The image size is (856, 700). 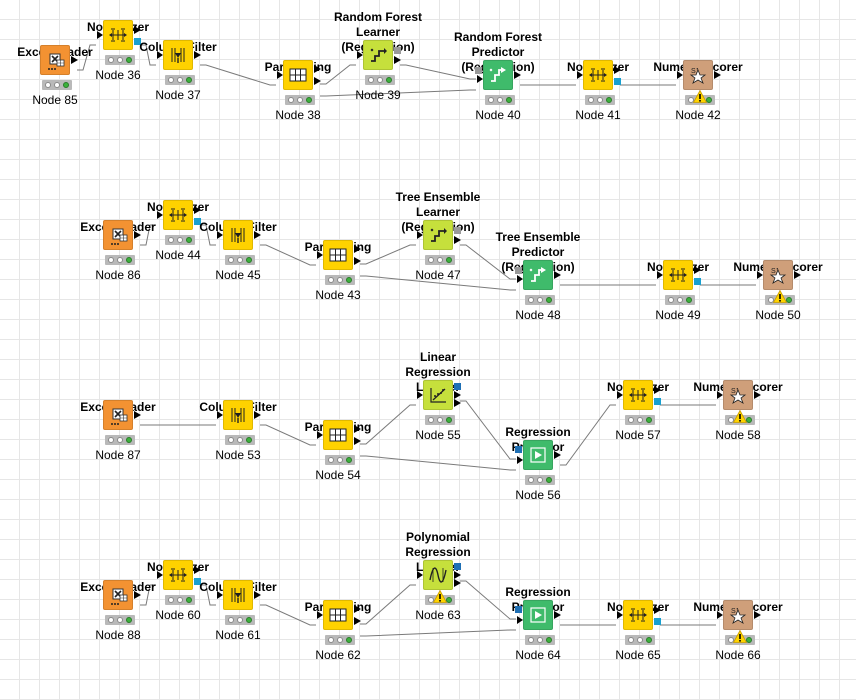 What do you see at coordinates (638, 435) in the screenshot?
I see `node-id-label: Node 57` at bounding box center [638, 435].